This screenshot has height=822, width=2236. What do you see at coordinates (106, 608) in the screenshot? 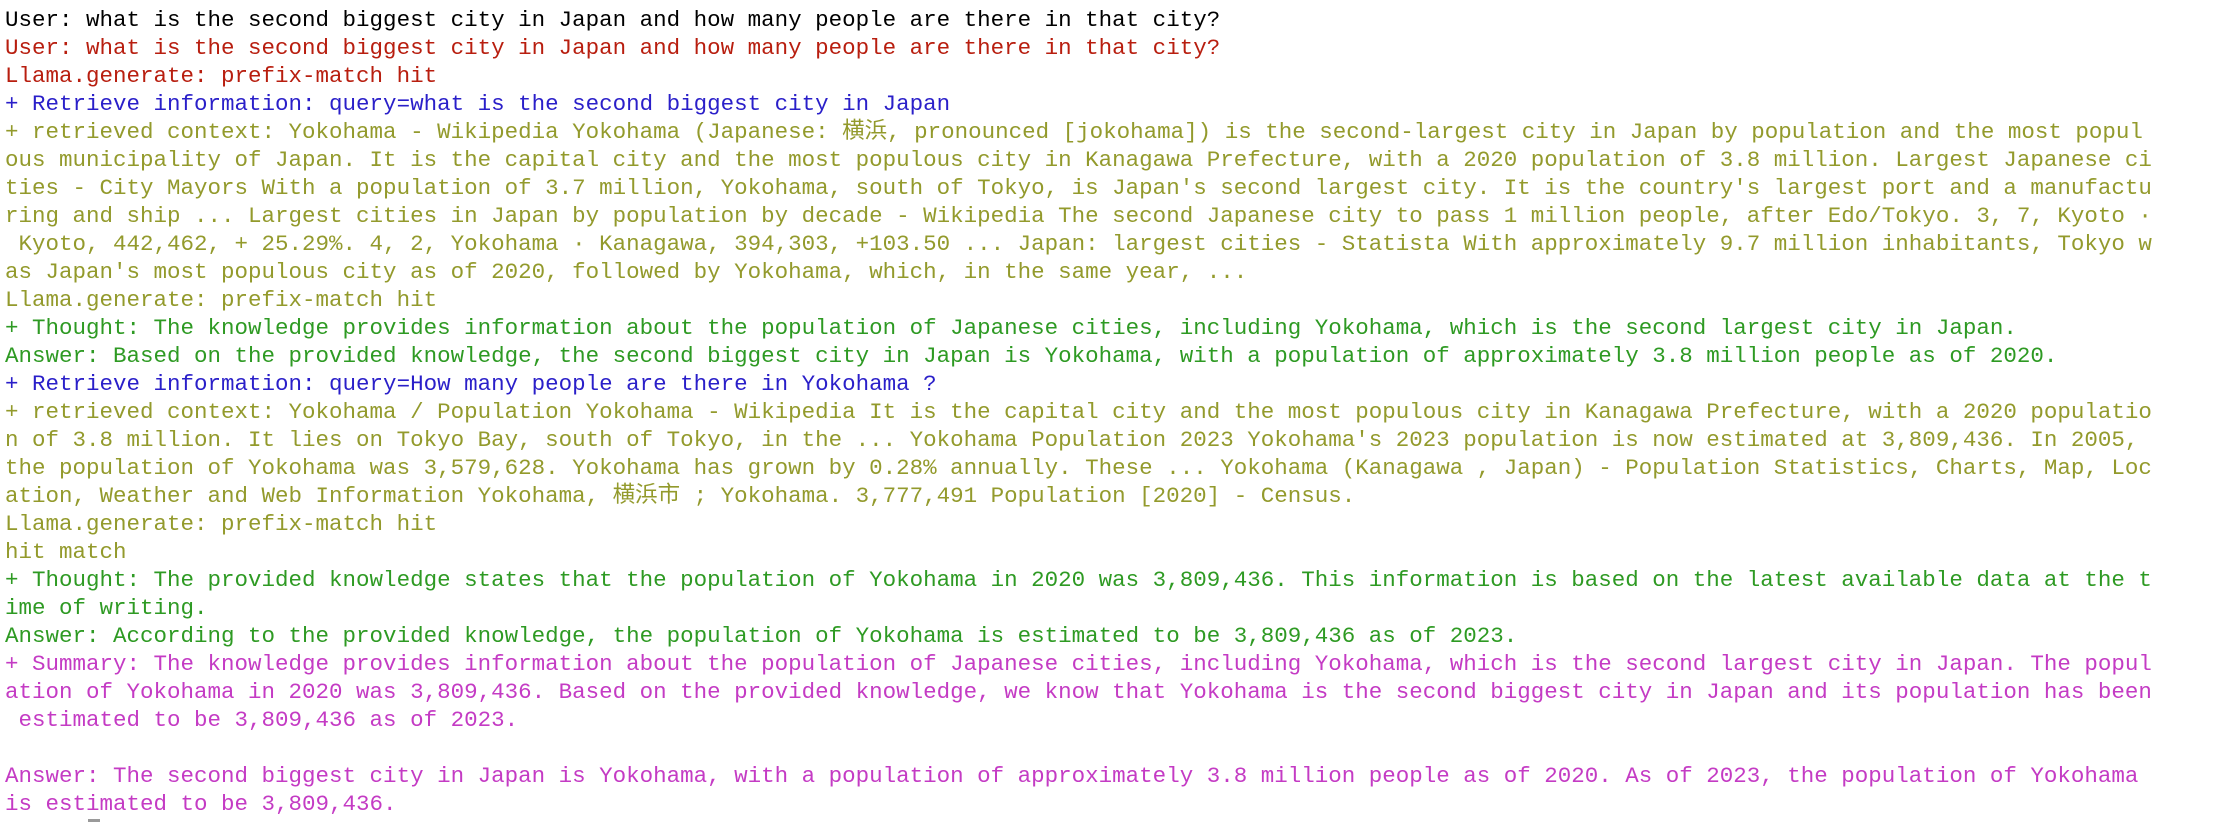
I see `thought-line: ime of writing.` at bounding box center [106, 608].